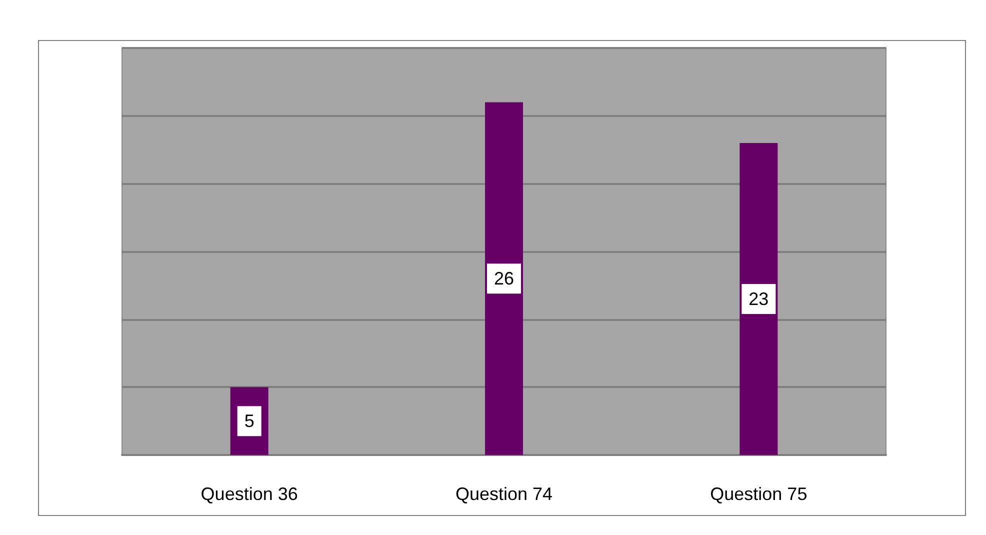 The image size is (986, 535). I want to click on data-label: 5, so click(249, 421).